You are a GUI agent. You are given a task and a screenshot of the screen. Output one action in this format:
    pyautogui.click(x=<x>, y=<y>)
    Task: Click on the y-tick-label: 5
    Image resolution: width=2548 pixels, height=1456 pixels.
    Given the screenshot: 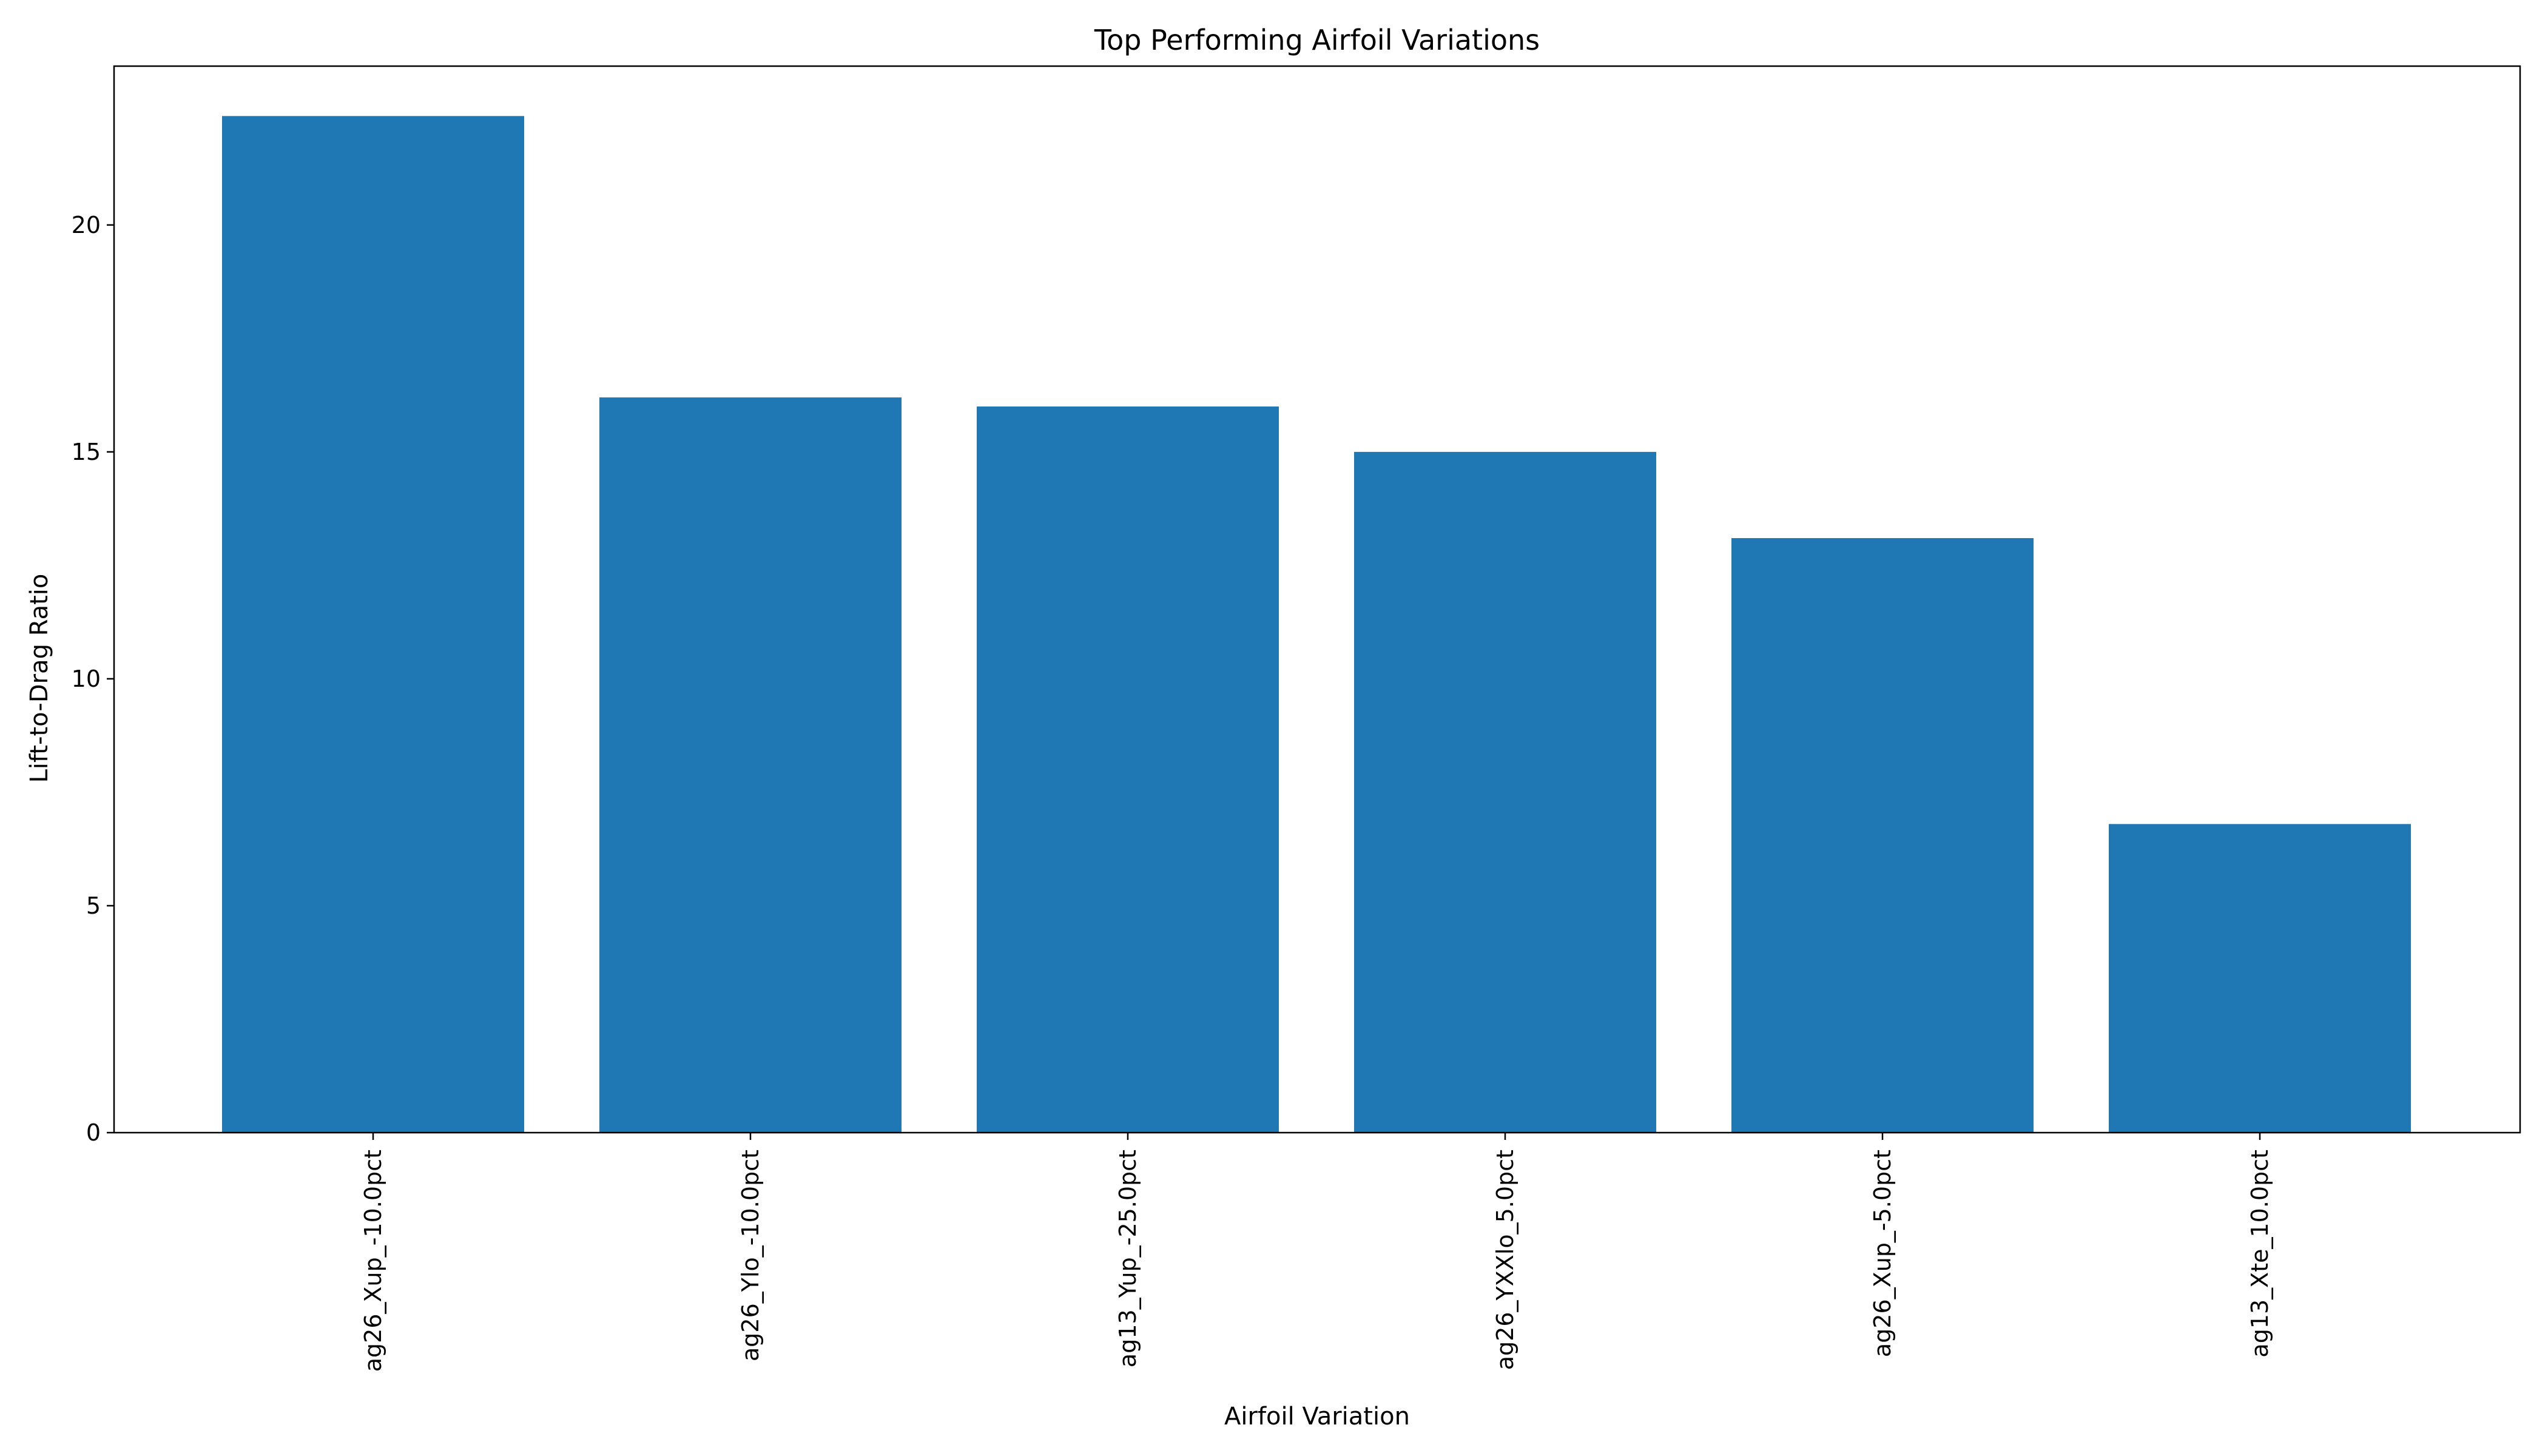 What is the action you would take?
    pyautogui.click(x=93, y=905)
    